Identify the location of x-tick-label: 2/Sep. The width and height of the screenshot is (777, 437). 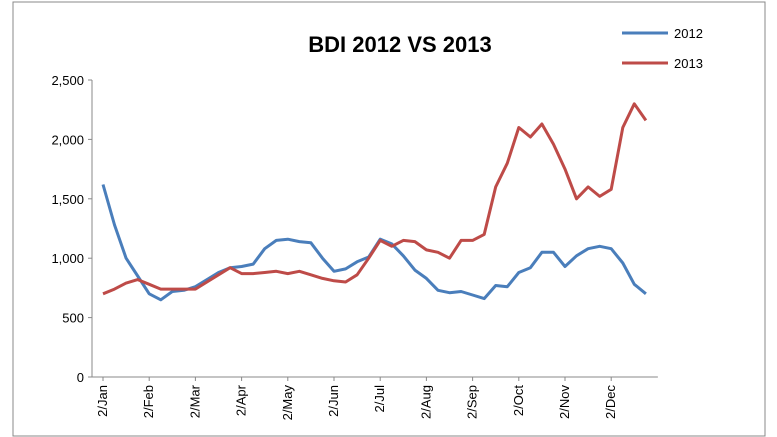
(472, 402).